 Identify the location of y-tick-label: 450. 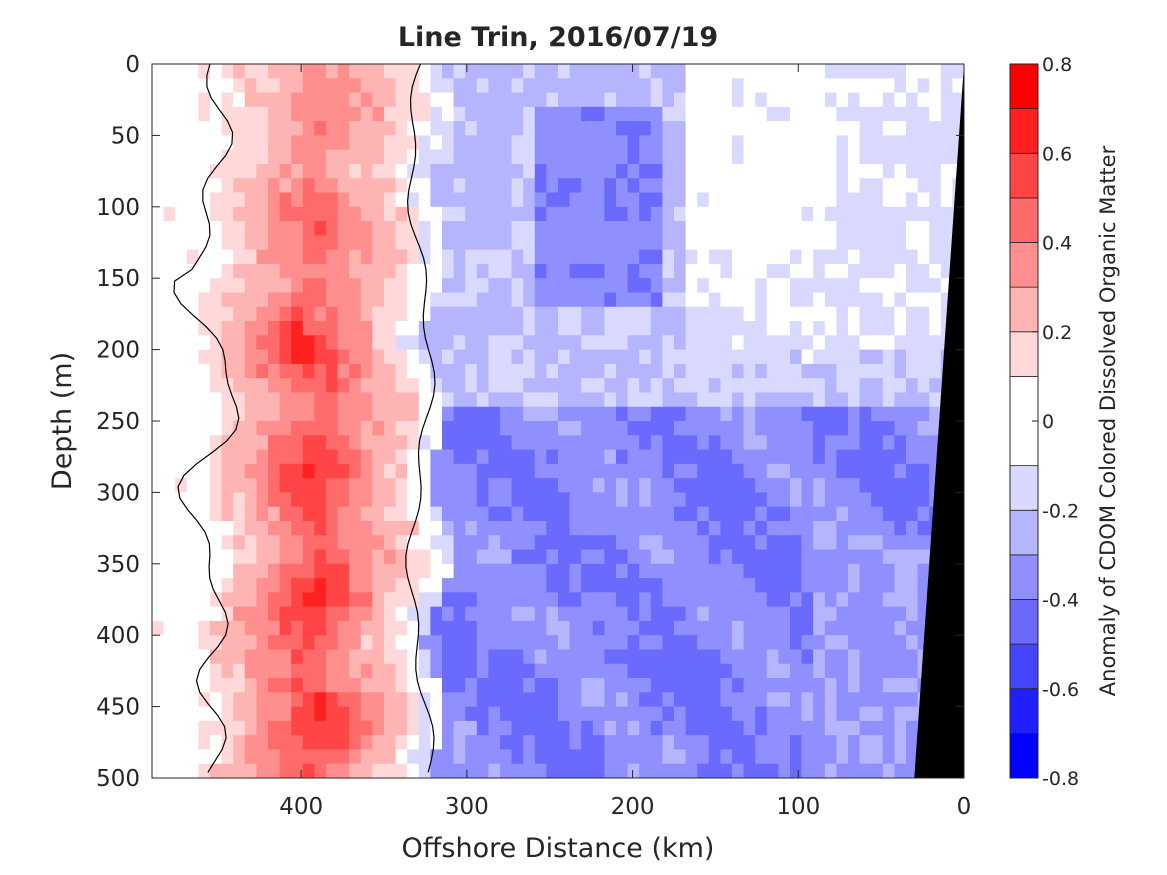
(118, 708).